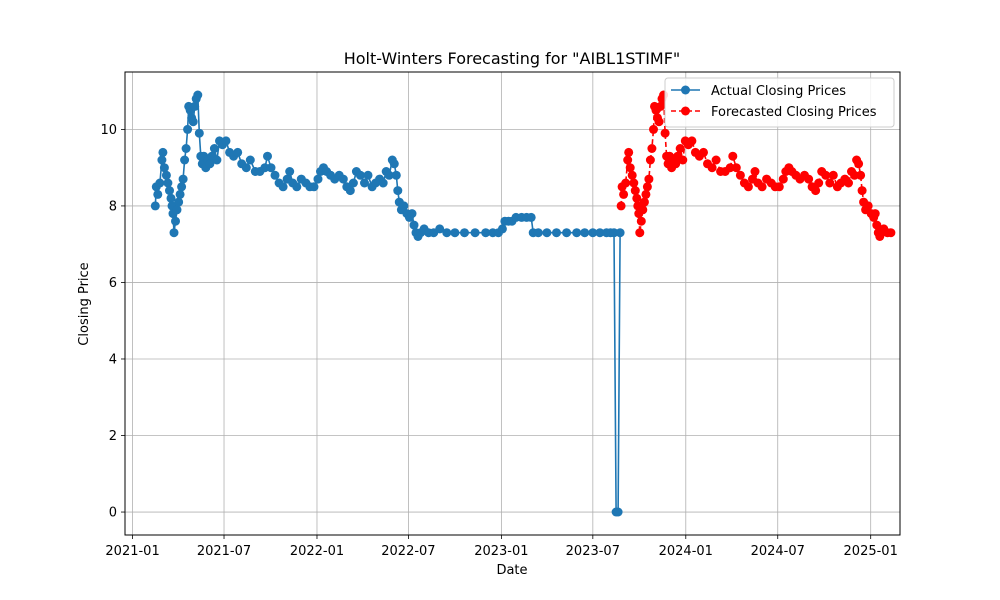 The height and width of the screenshot is (600, 1000). I want to click on legend-actual-label: Actual Closing Prices, so click(778, 91).